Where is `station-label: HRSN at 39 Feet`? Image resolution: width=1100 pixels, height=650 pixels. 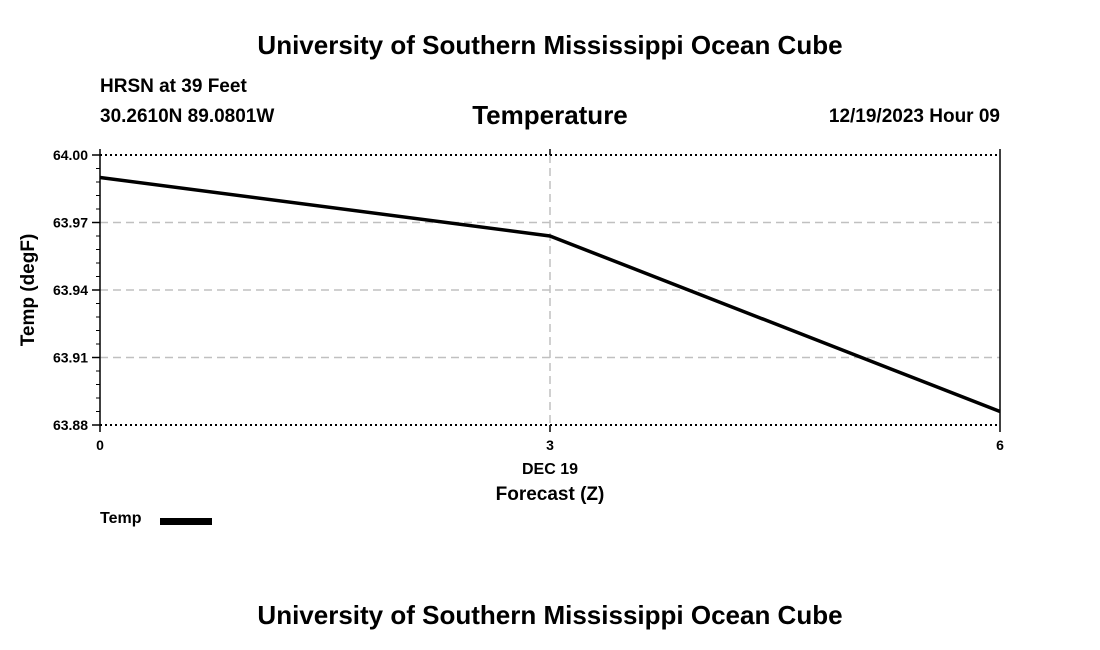 station-label: HRSN at 39 Feet is located at coordinates (173, 86).